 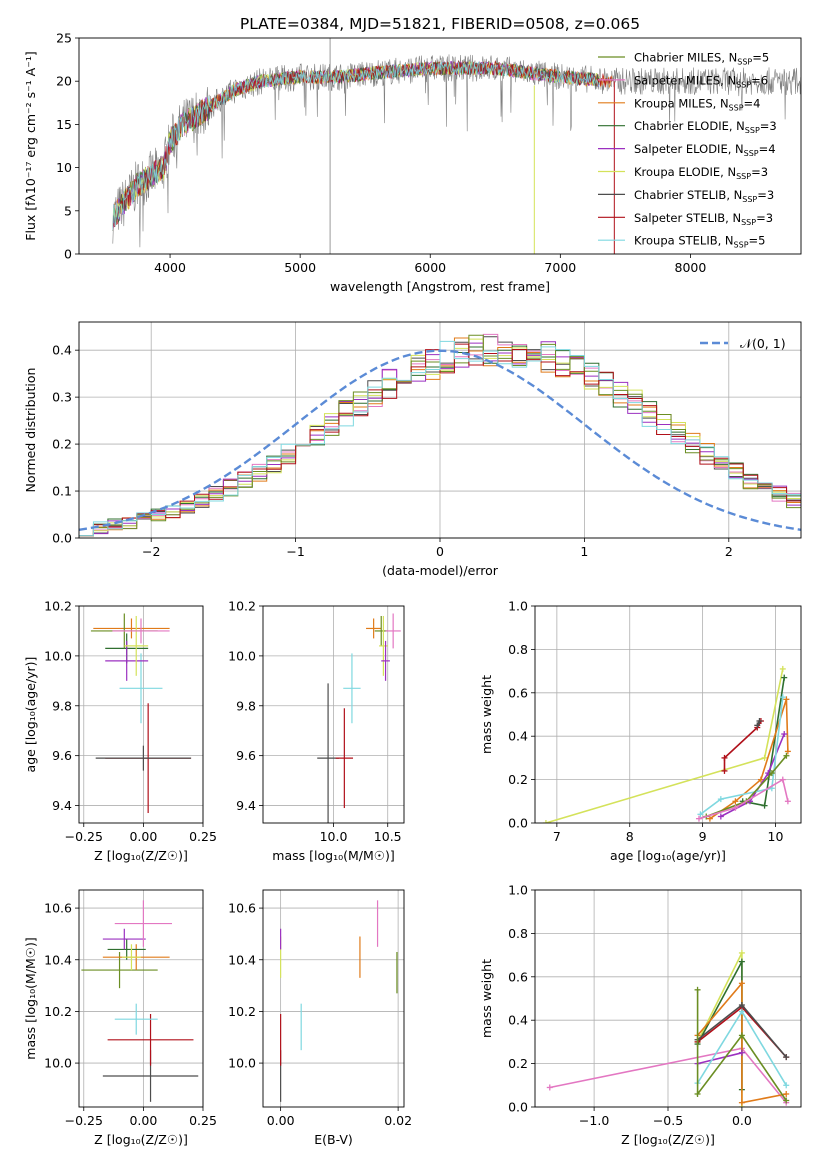 What do you see at coordinates (151, 551) in the screenshot?
I see `x-tick-label: −2` at bounding box center [151, 551].